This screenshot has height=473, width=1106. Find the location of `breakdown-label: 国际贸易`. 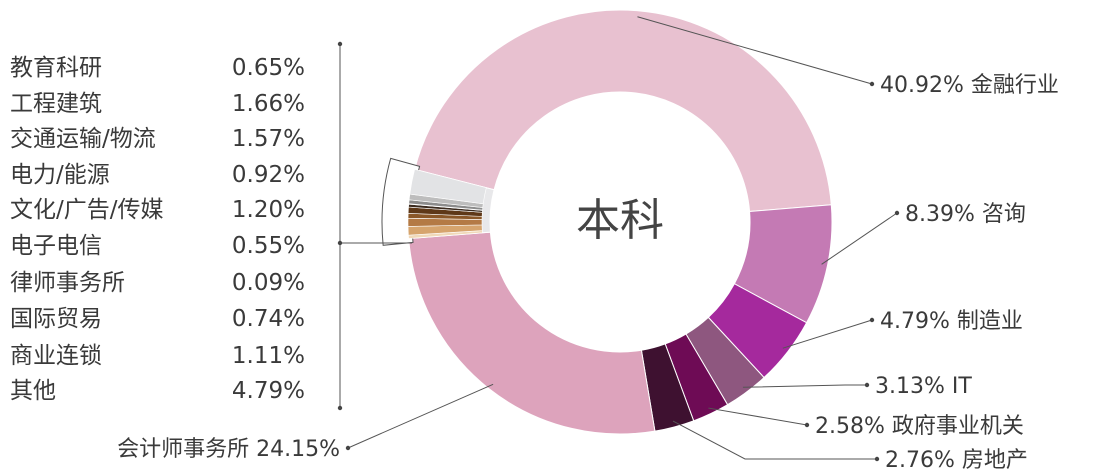

breakdown-label: 国际贸易 is located at coordinates (56, 319).